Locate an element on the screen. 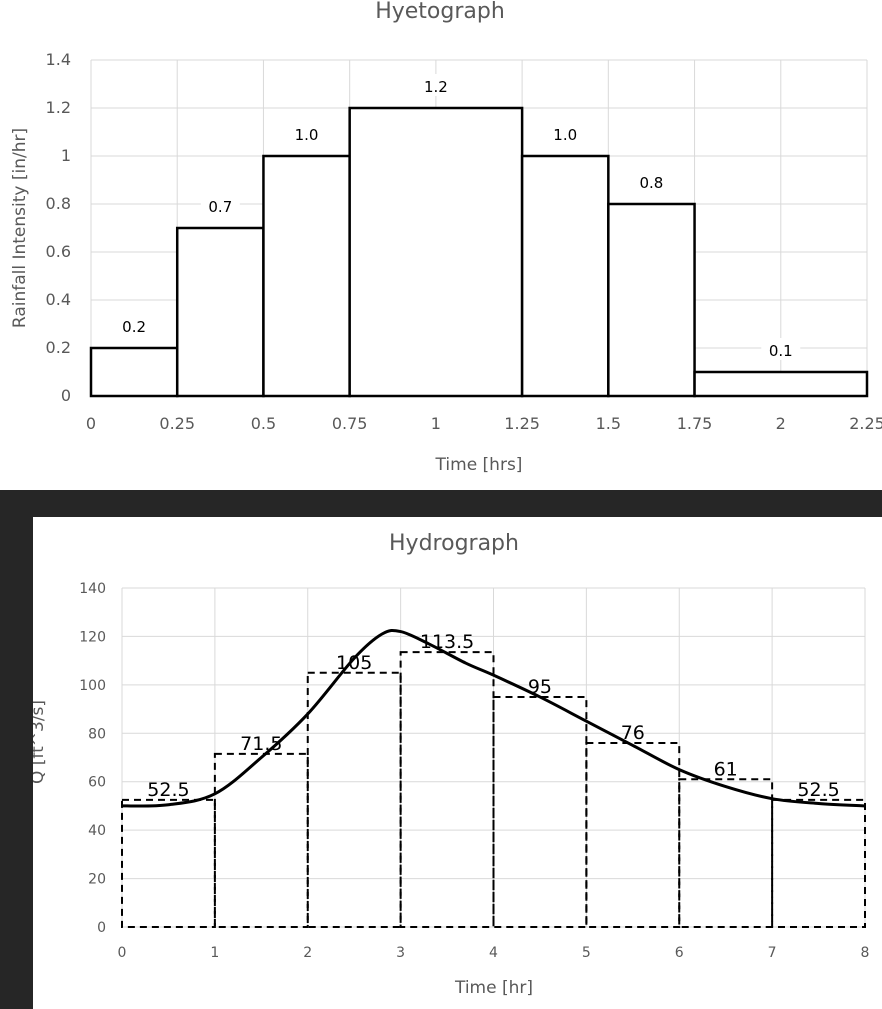 Image resolution: width=882 pixels, height=1009 pixels. hydro-x-tick-label: 4 is located at coordinates (493, 953).